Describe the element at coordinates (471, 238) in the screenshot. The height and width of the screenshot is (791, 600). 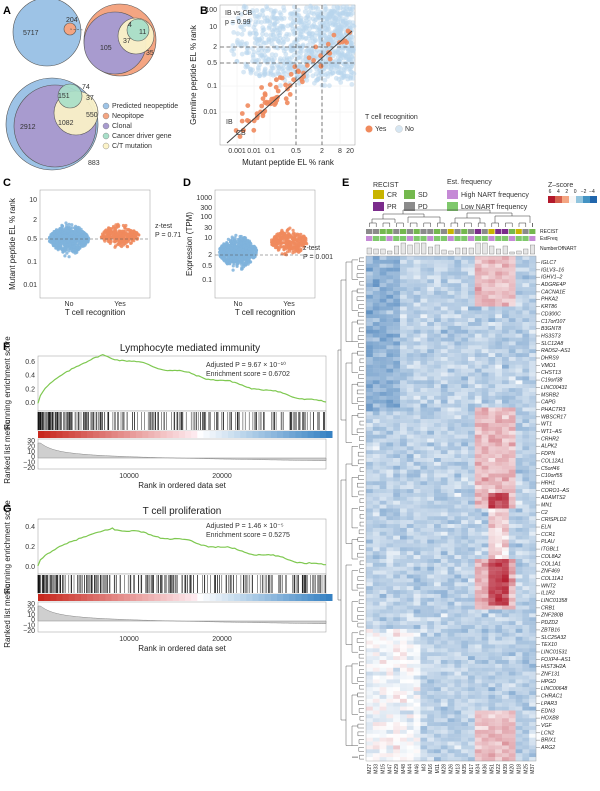
I see `estfreq-cell` at that location.